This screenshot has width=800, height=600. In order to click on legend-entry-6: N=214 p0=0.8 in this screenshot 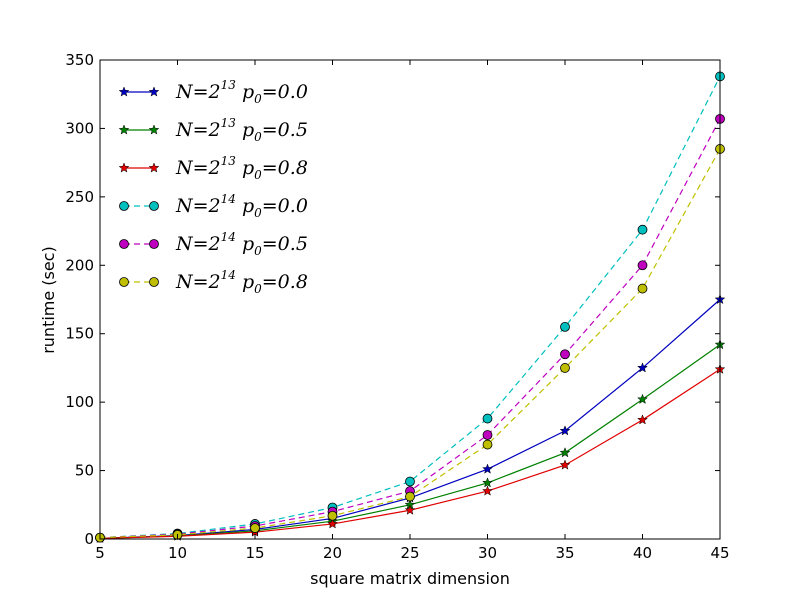, I will do `click(213, 282)`.